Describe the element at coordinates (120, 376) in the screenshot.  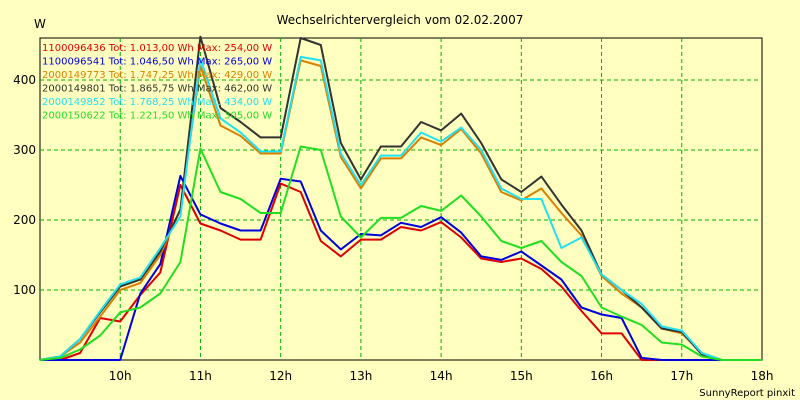
I see `x-tick-label: 10h` at that location.